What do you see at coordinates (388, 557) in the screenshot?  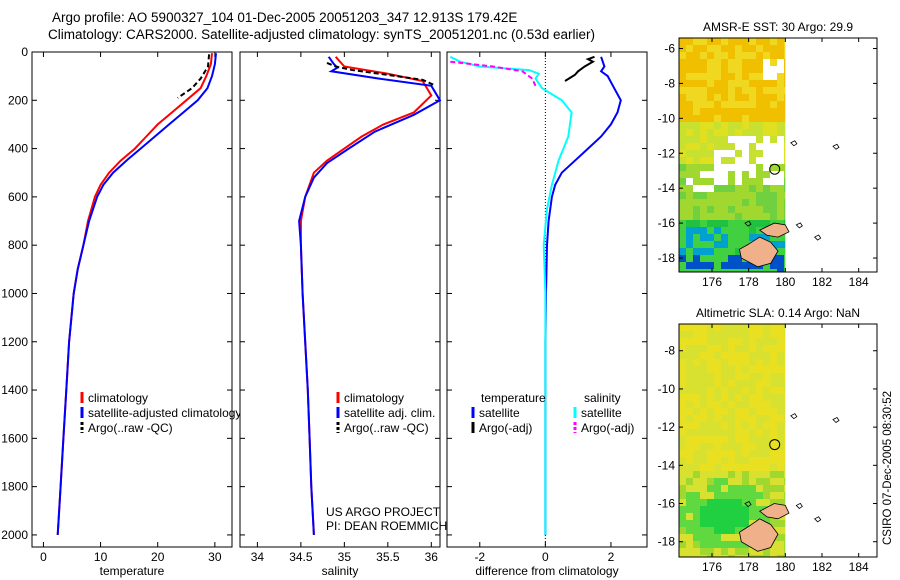 I see `salinity-xtick-label: 35.5` at bounding box center [388, 557].